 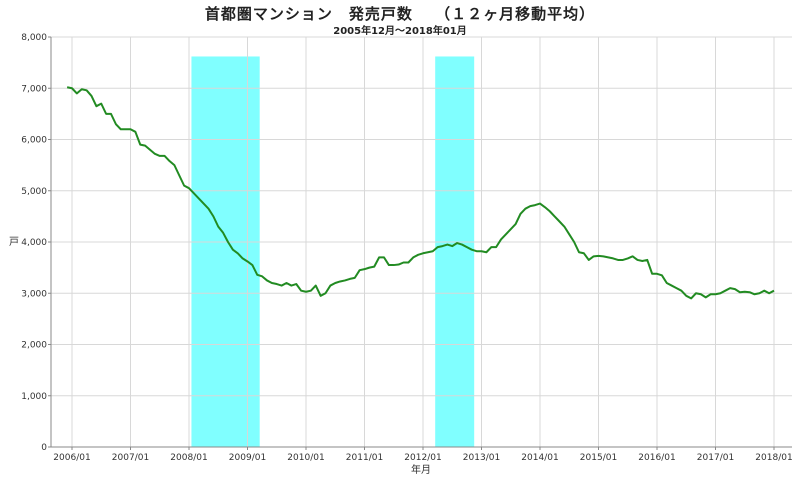 What do you see at coordinates (34, 397) in the screenshot?
I see `y-tick-label: 1,000` at bounding box center [34, 397].